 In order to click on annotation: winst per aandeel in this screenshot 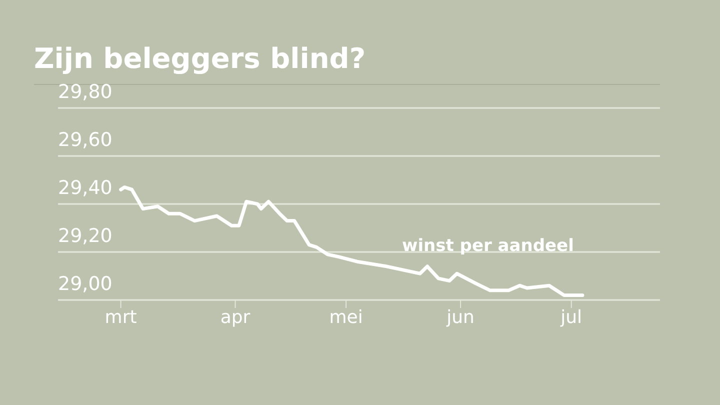, I will do `click(488, 246)`.